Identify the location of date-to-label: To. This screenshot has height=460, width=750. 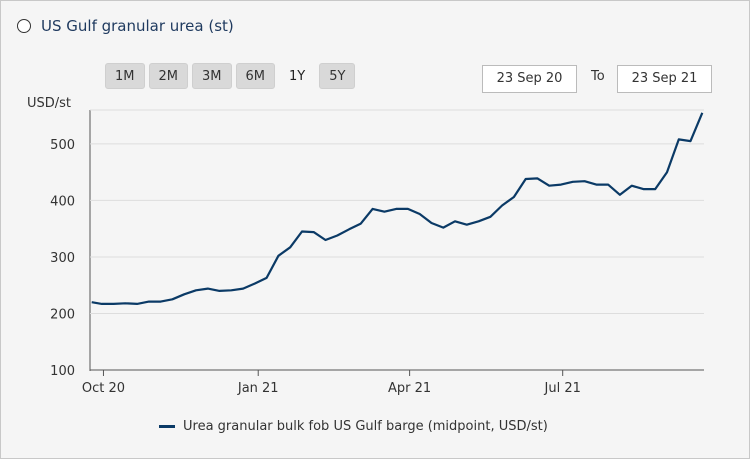
(598, 76).